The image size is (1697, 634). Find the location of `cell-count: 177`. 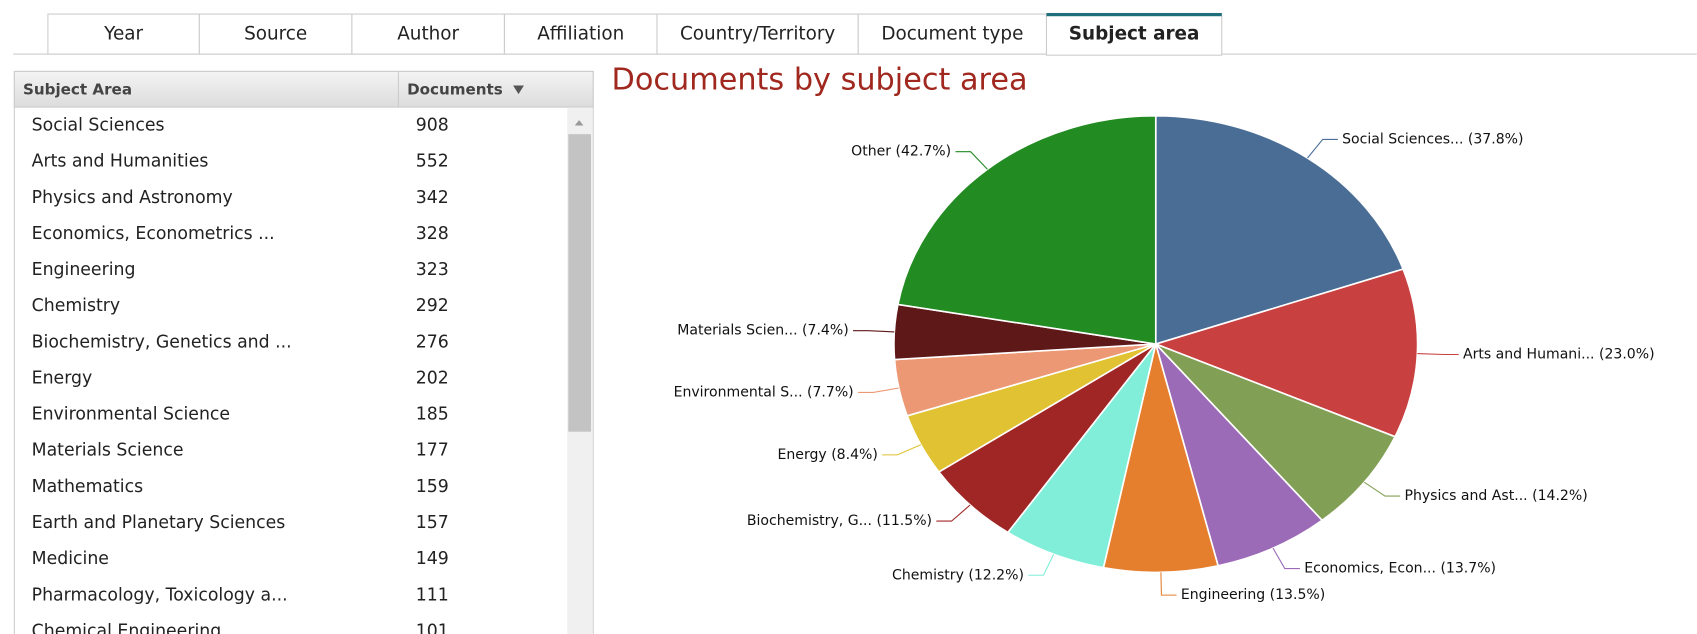

cell-count: 177 is located at coordinates (432, 451).